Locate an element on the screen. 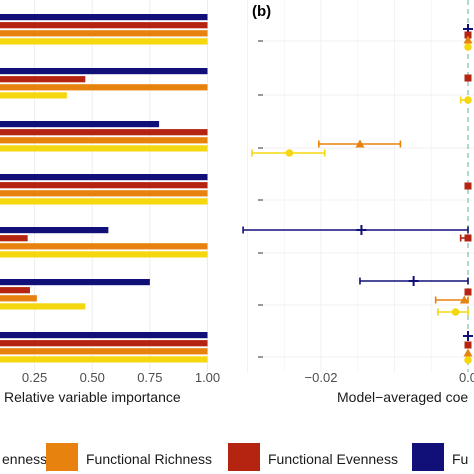 The image size is (474, 474). panel-b-x-ticks: −0.02 0.0 is located at coordinates (389, 377).